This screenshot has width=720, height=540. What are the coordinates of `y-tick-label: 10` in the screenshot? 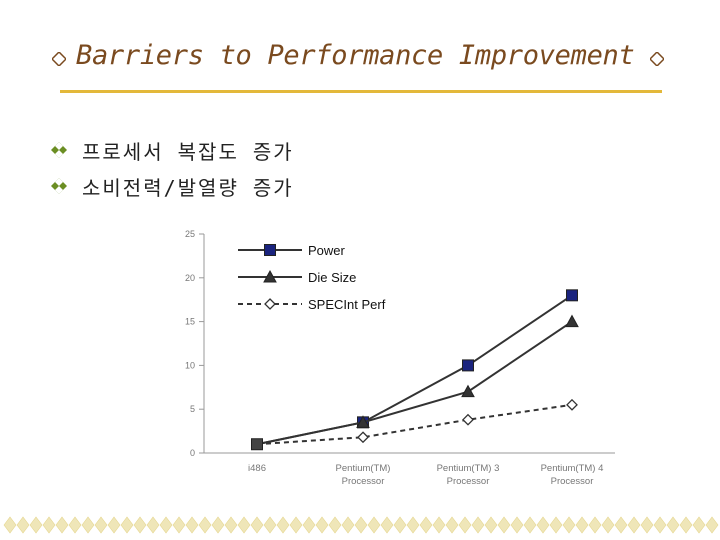 It's located at (190, 365).